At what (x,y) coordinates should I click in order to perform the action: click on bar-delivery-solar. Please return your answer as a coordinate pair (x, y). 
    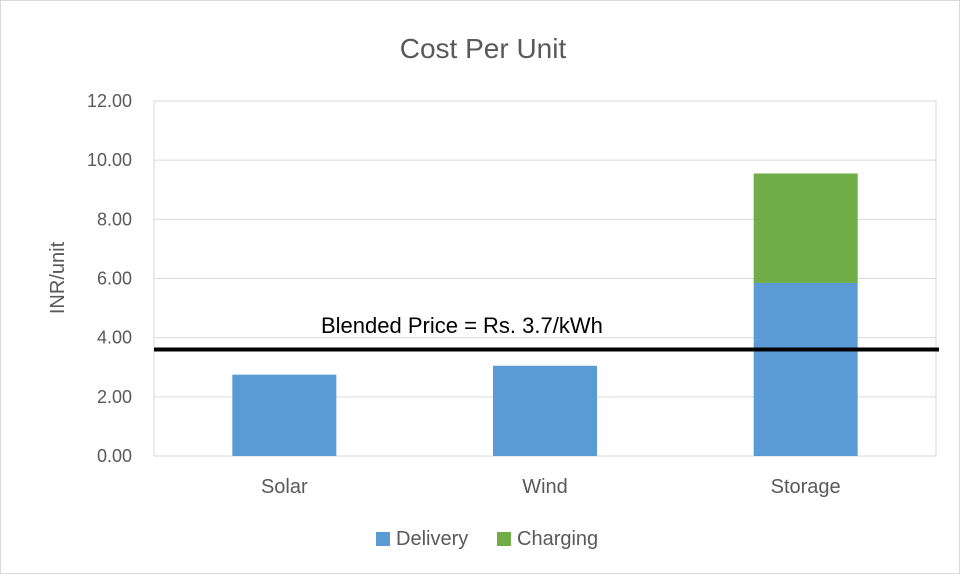
    Looking at the image, I should click on (284, 415).